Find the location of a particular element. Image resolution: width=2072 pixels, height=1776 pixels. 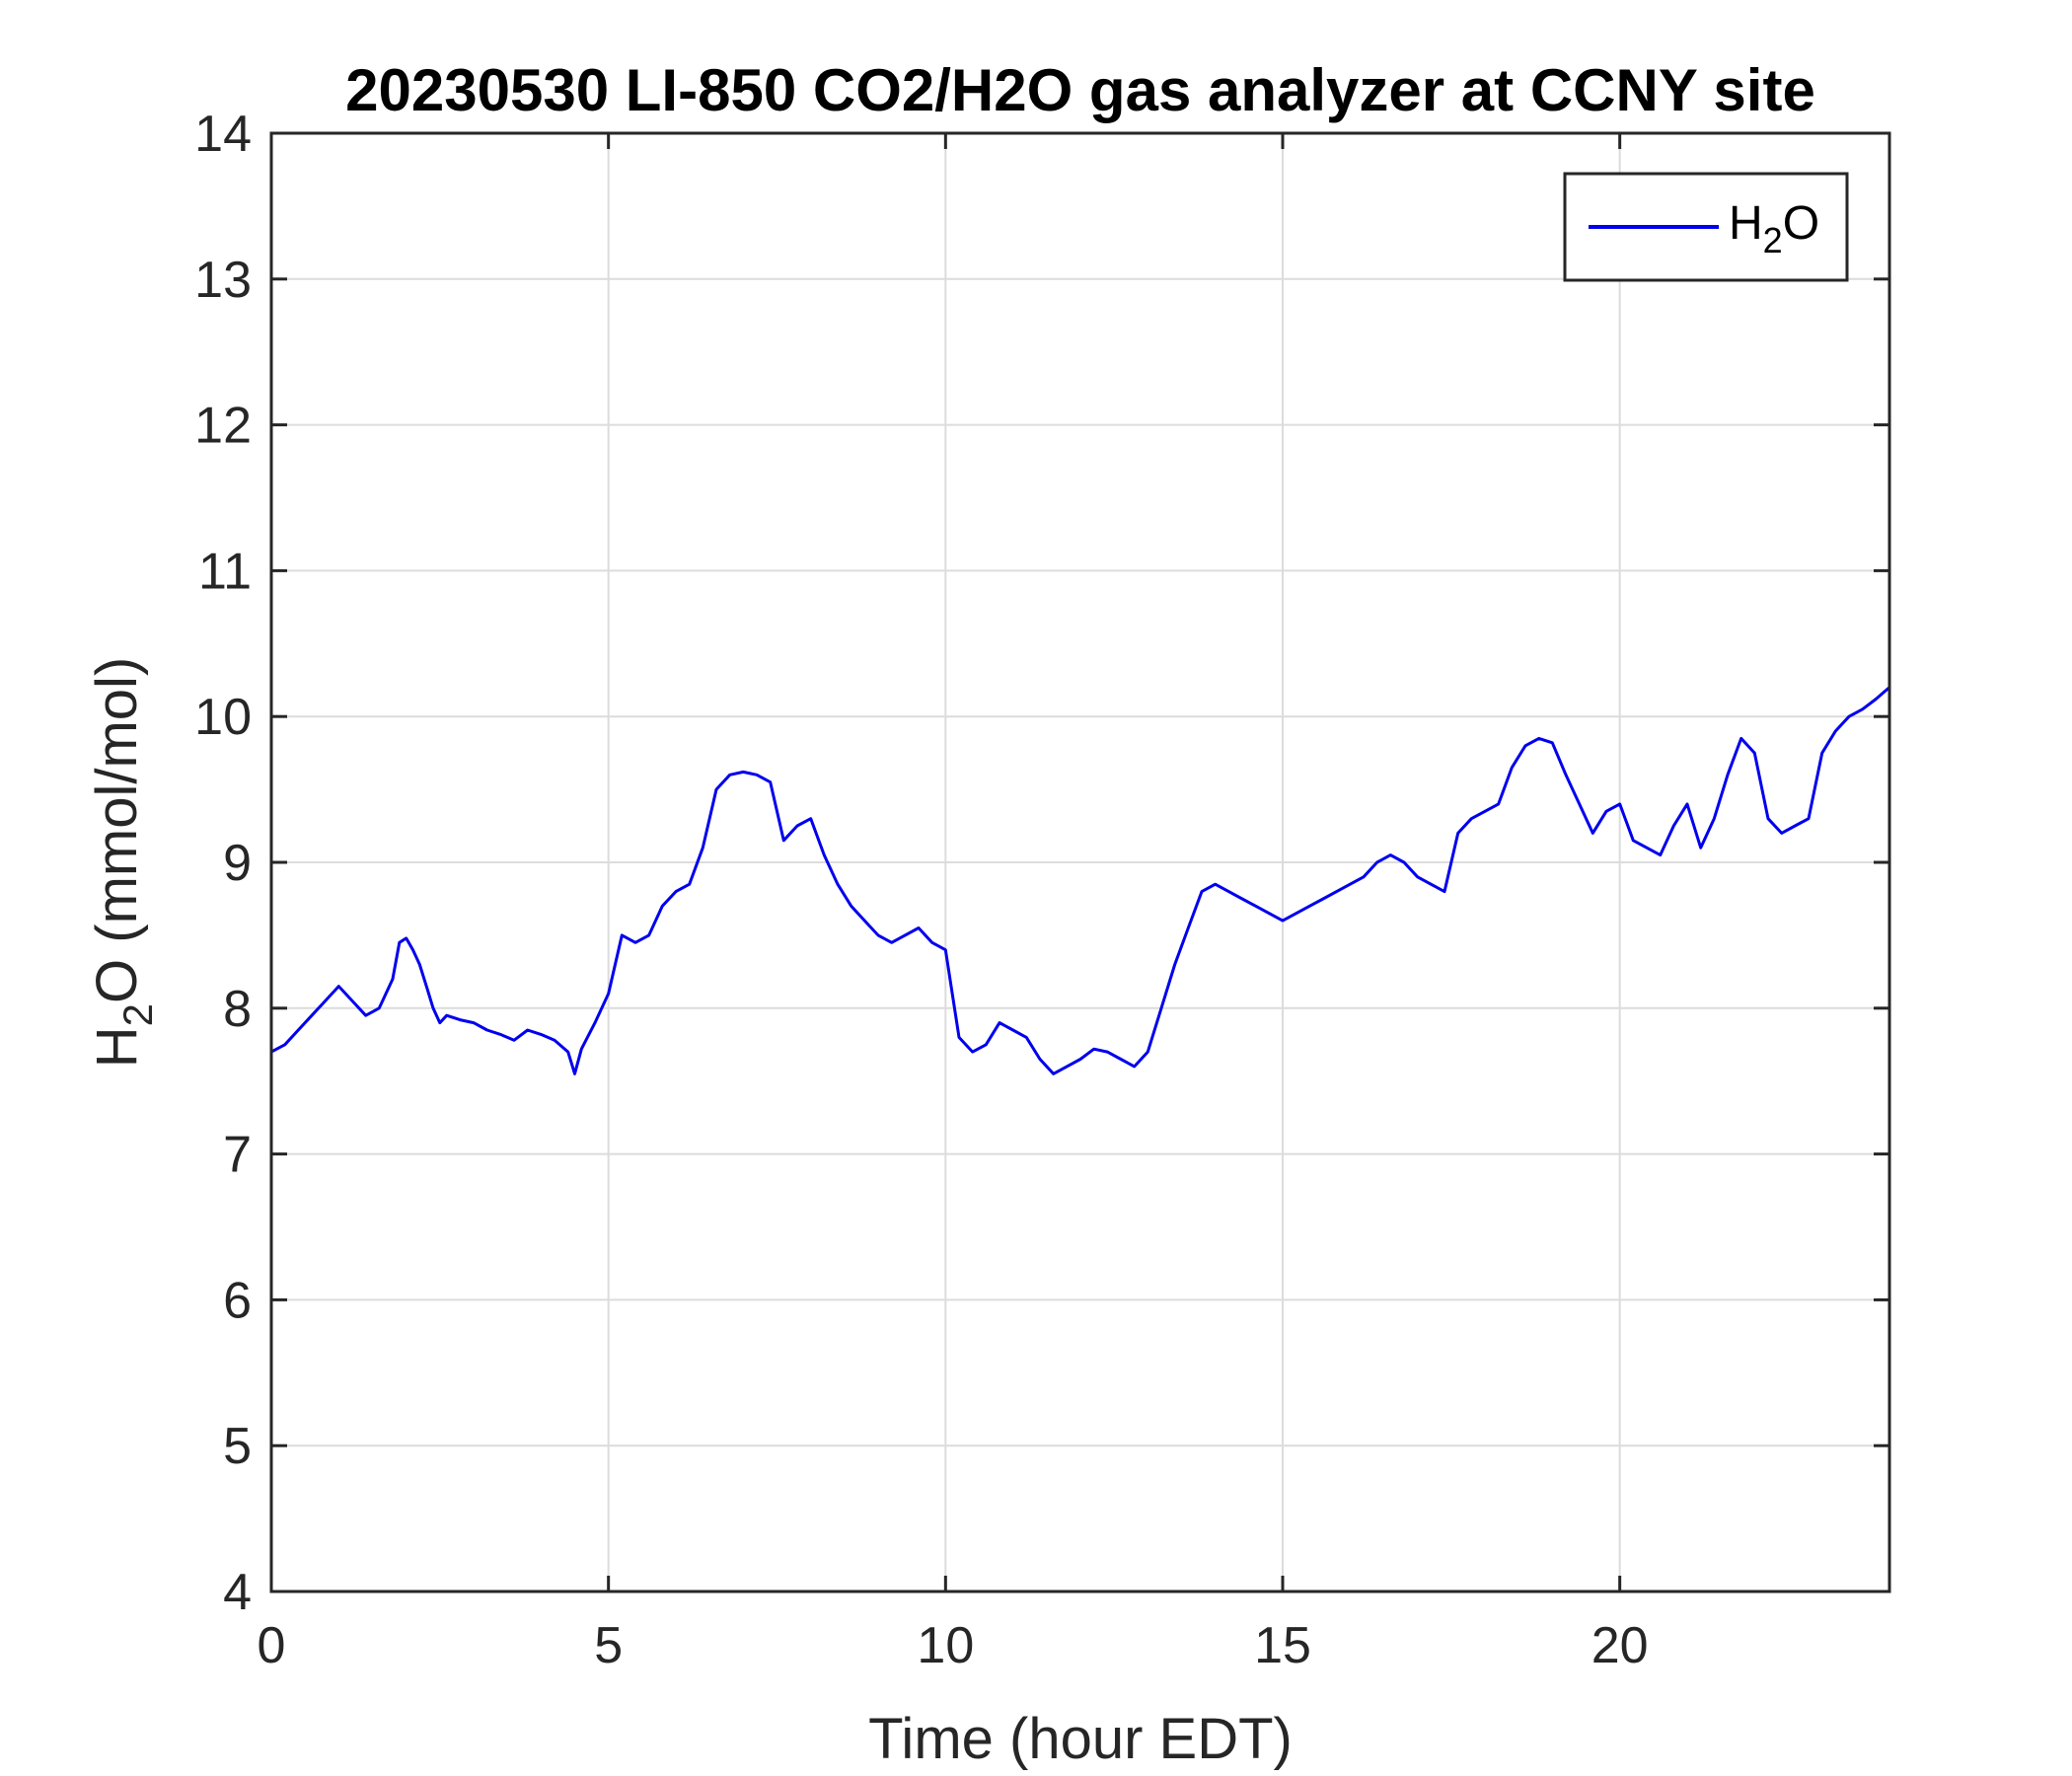

y-tick-label: 11 is located at coordinates (225, 572).